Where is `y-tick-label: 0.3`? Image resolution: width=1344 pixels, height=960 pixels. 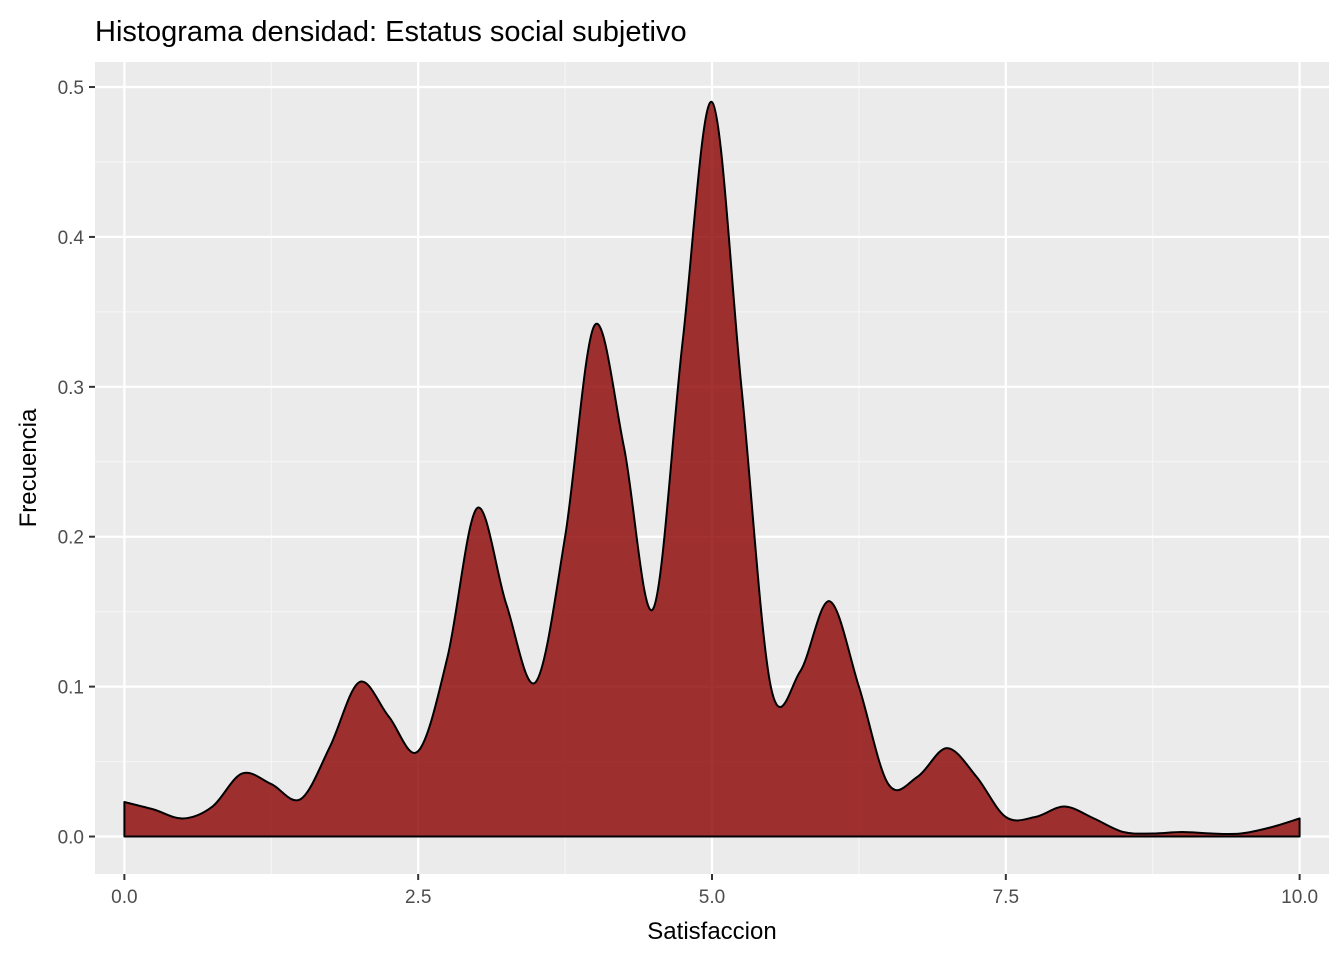
y-tick-label: 0.3 is located at coordinates (71, 388).